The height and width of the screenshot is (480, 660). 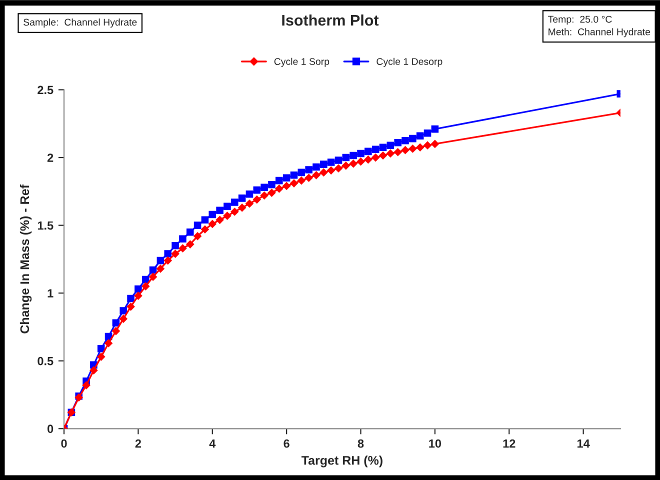 I want to click on x-tick-label: 14, so click(x=583, y=443).